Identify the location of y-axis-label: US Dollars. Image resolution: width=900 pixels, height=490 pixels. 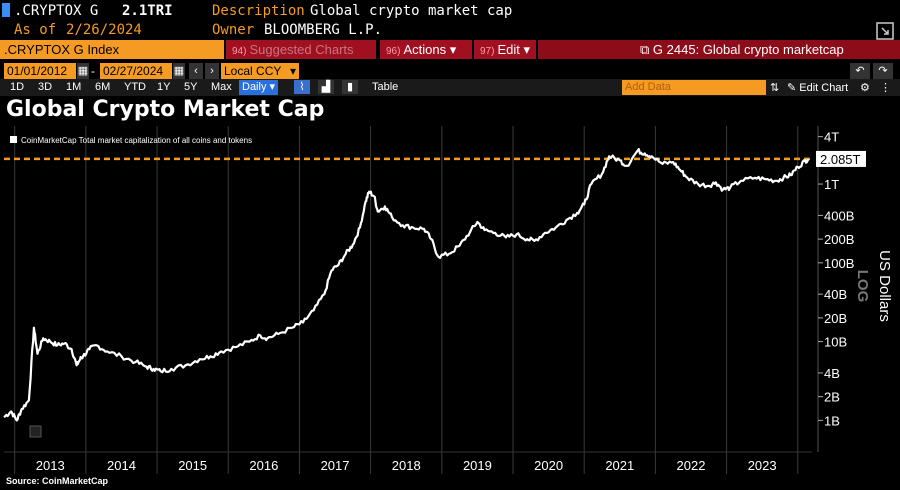
(884, 286).